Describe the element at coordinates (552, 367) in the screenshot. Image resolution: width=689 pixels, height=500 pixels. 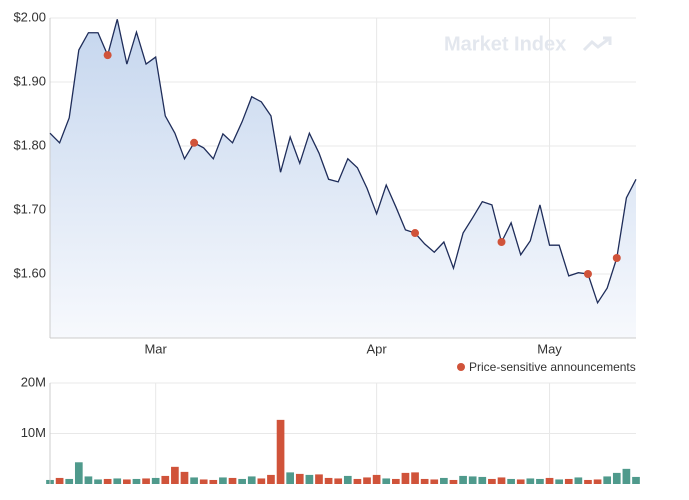
I see `legend-label: Price-sensitive announcements` at that location.